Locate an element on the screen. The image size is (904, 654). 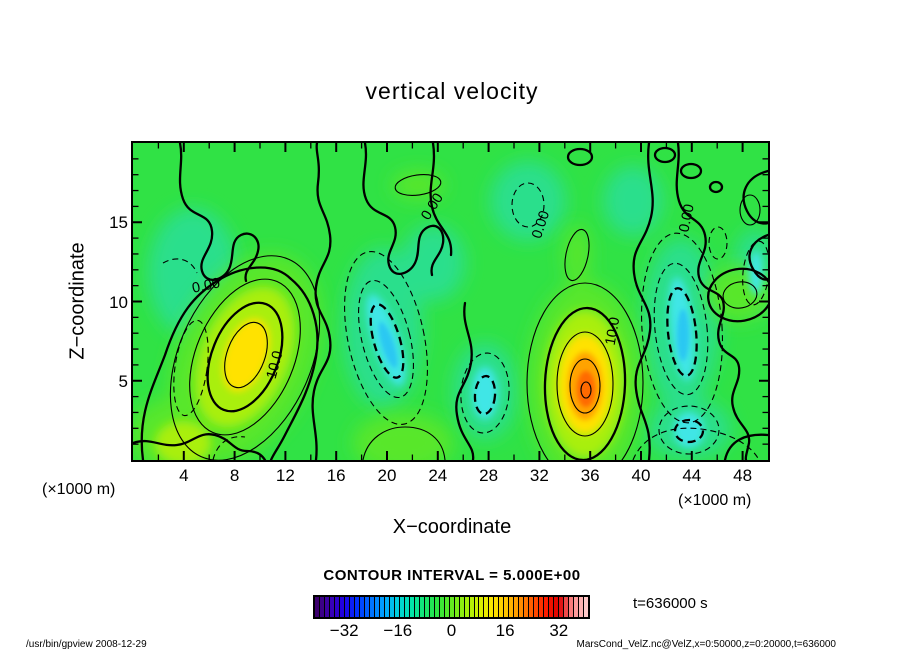
time-annotation: t=636000 s is located at coordinates (670, 603).